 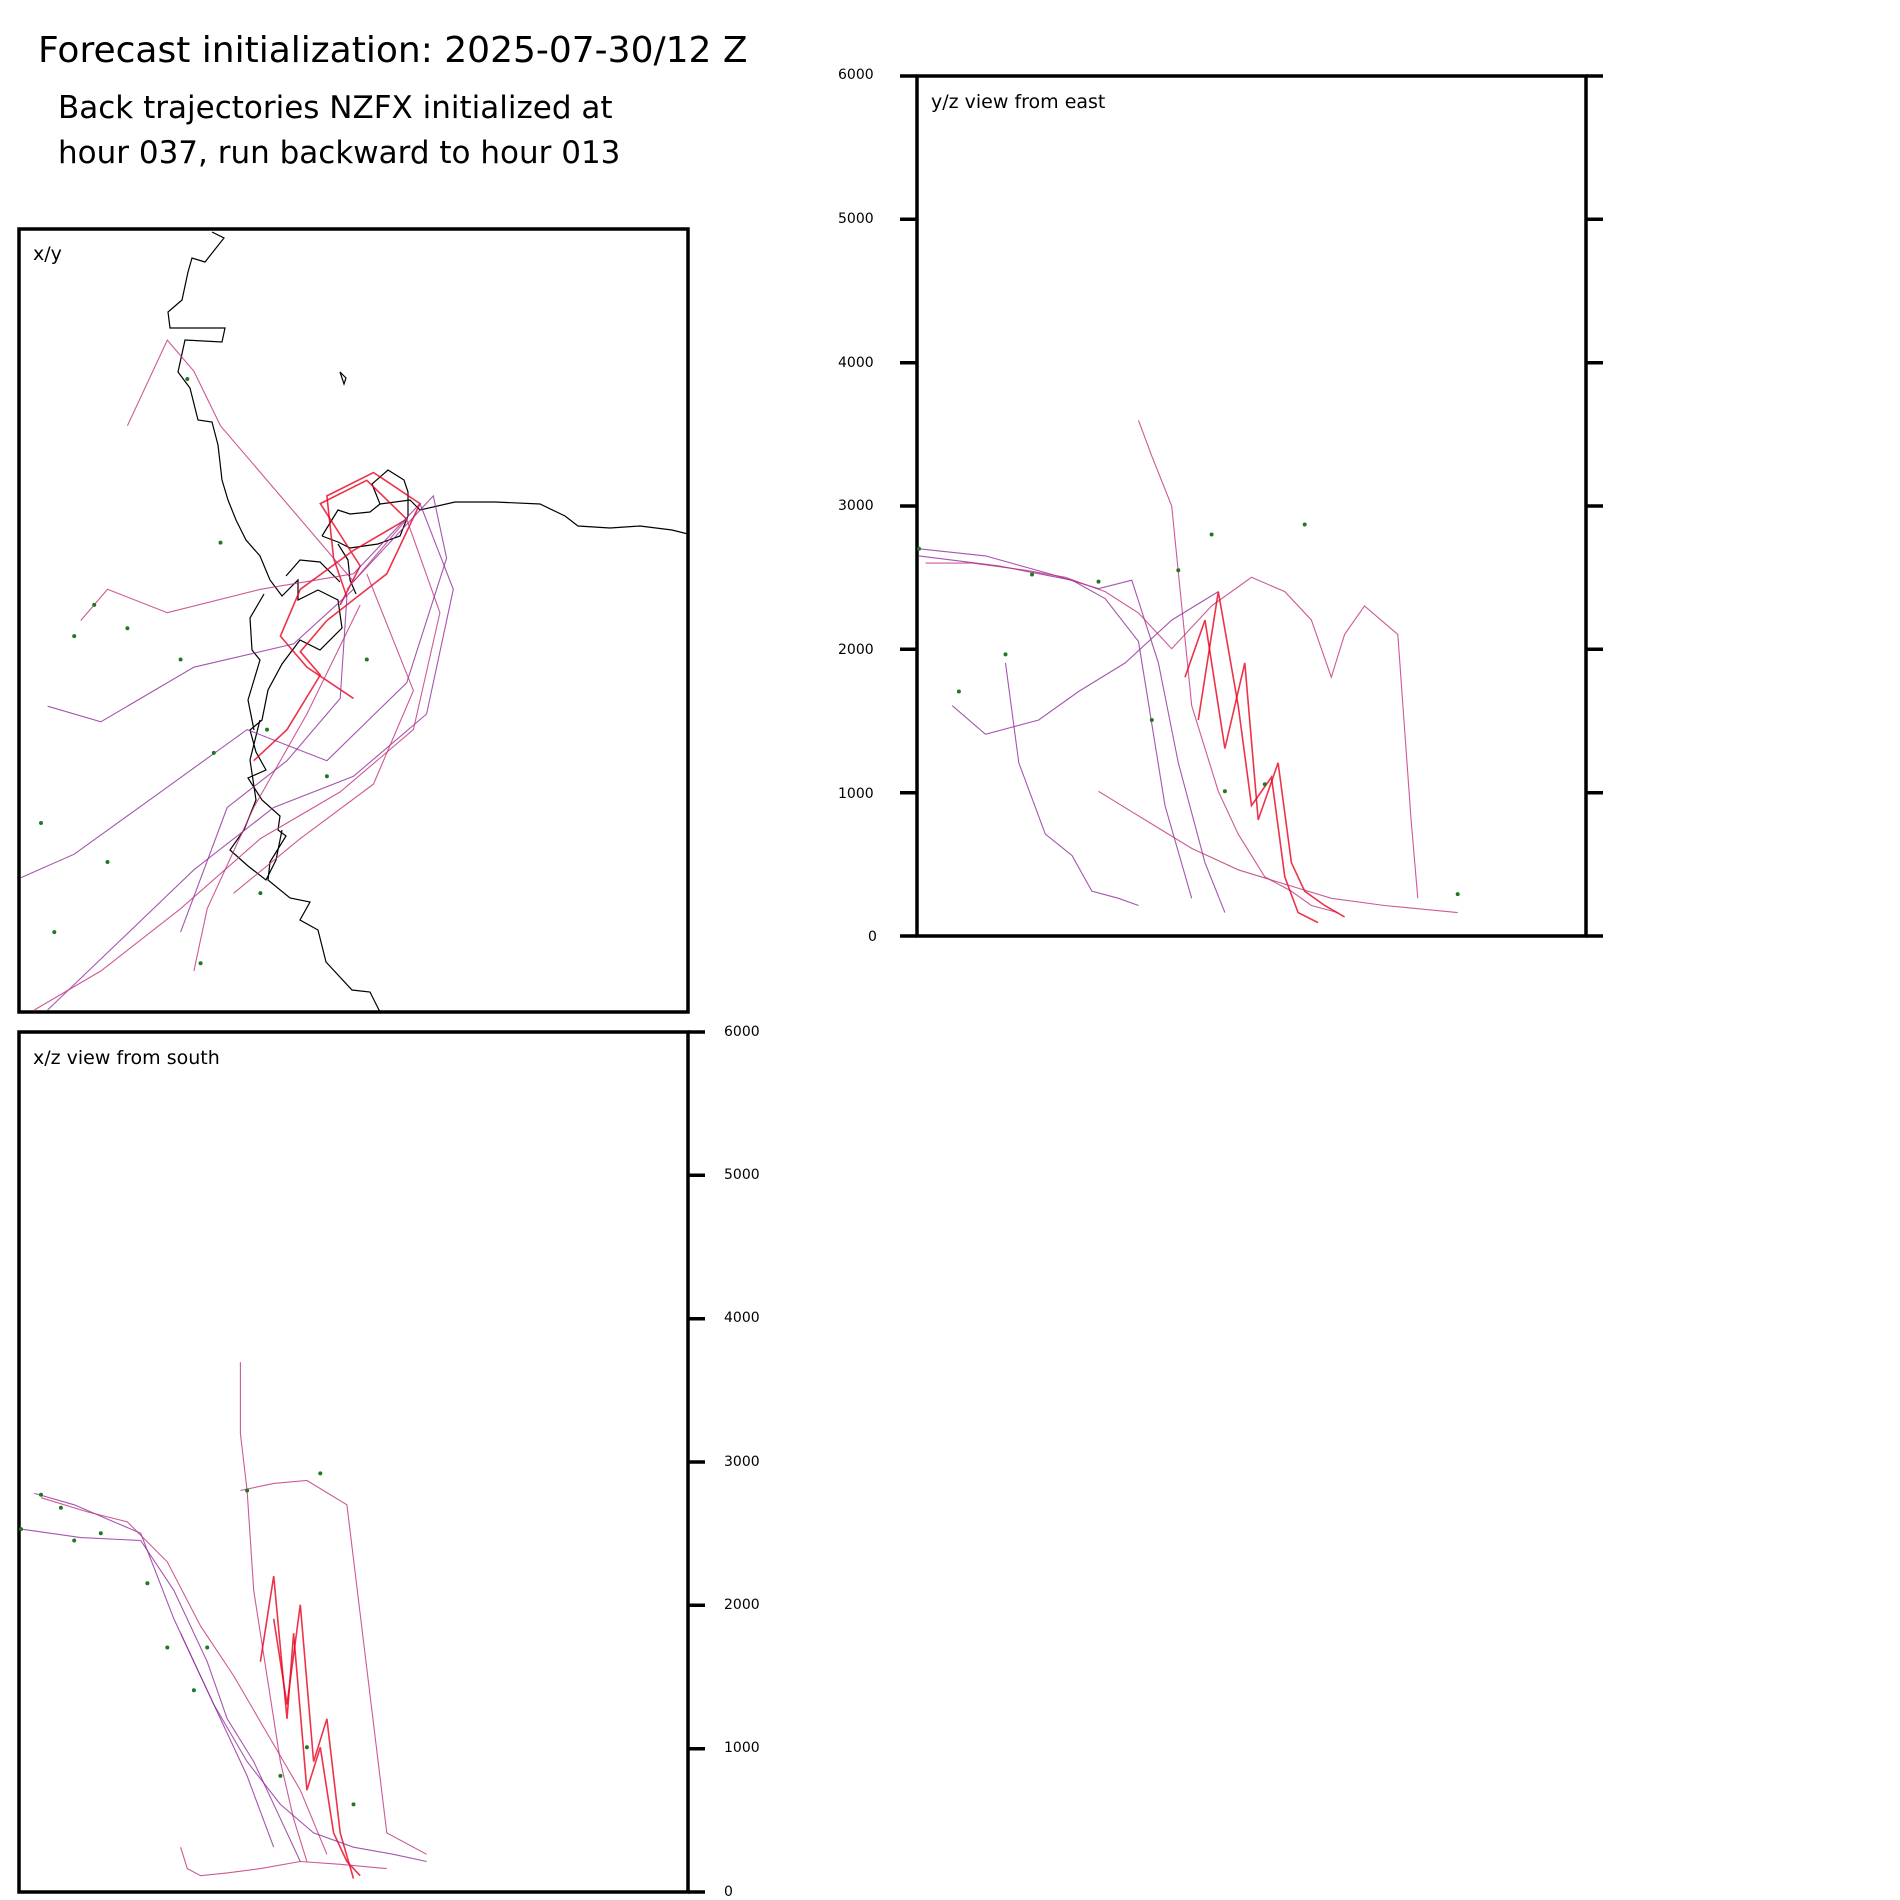 I want to click on xz-panel-label: x/z view from south, so click(x=126, y=1058).